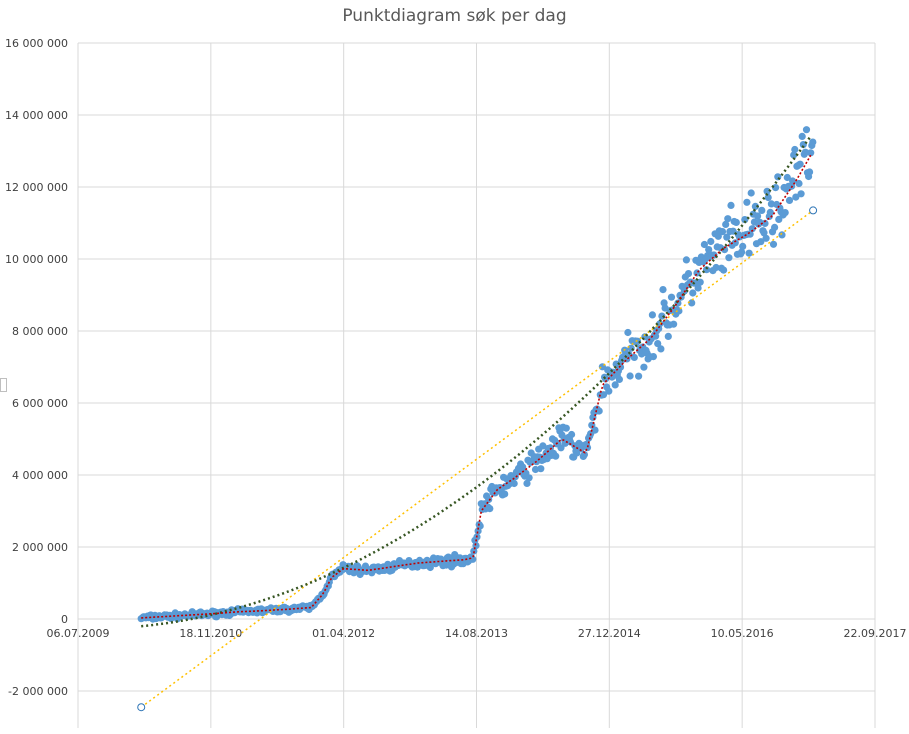  What do you see at coordinates (210, 633) in the screenshot?
I see `x-tick-label: 18.11.2010` at bounding box center [210, 633].